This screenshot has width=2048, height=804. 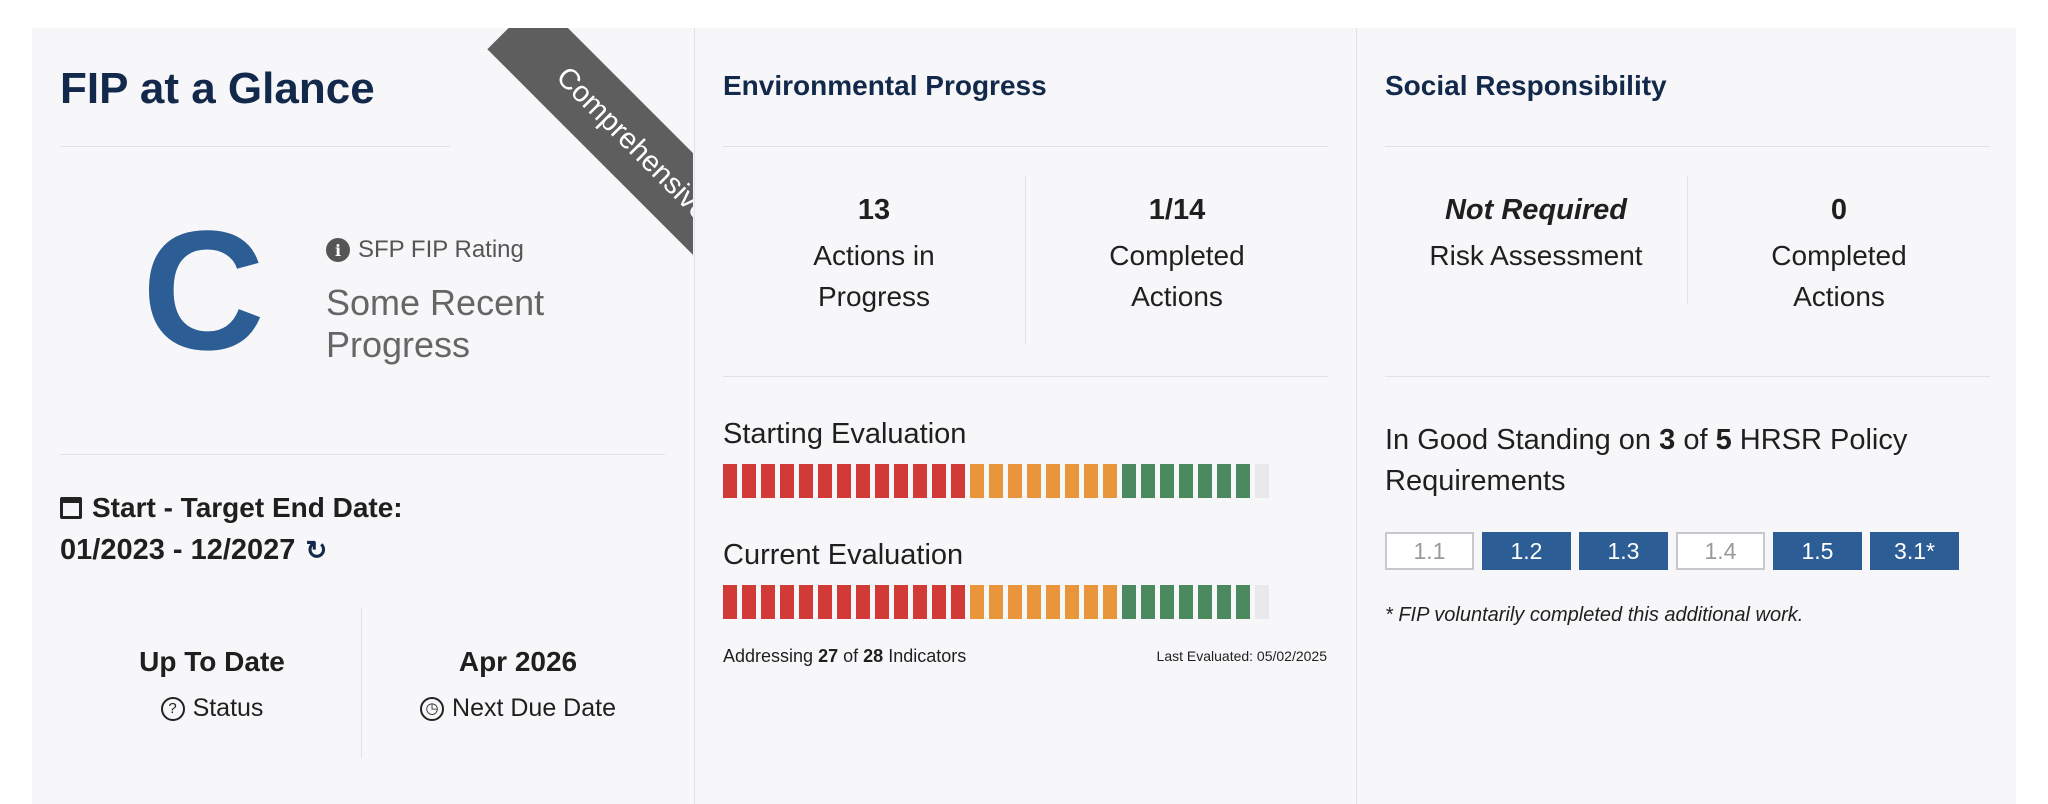 What do you see at coordinates (1839, 276) in the screenshot?
I see `social-completed-label: Completed Actions` at bounding box center [1839, 276].